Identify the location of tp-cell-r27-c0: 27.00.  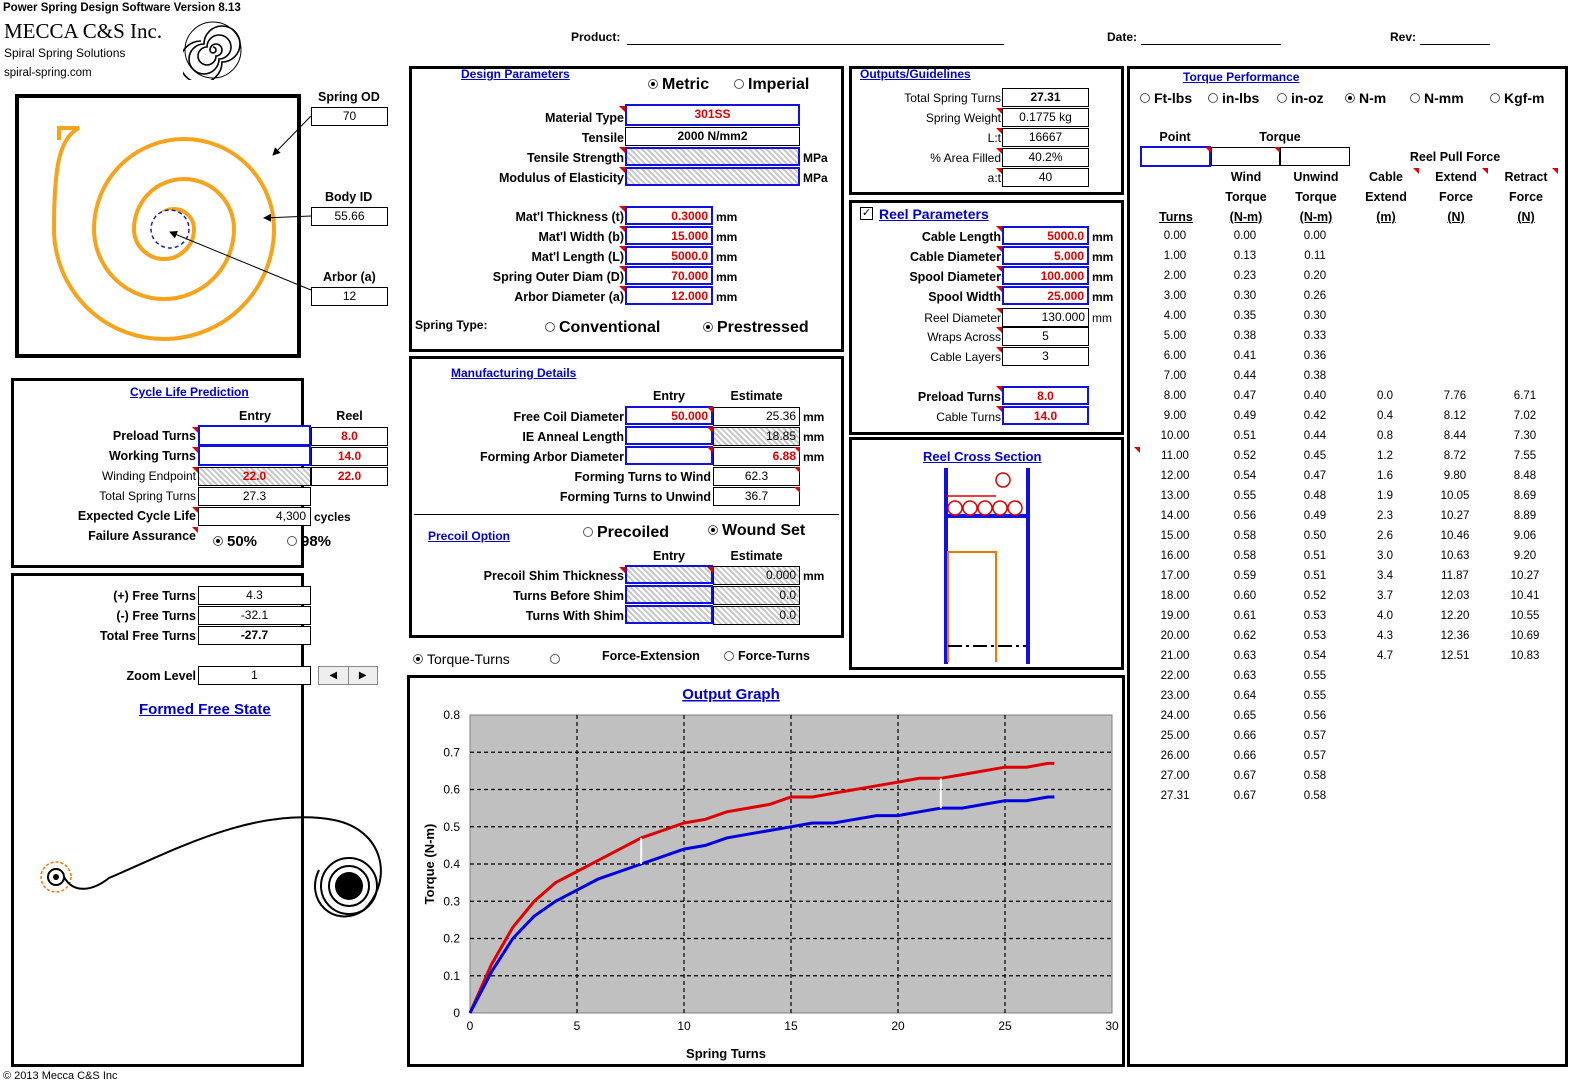
(1175, 776).